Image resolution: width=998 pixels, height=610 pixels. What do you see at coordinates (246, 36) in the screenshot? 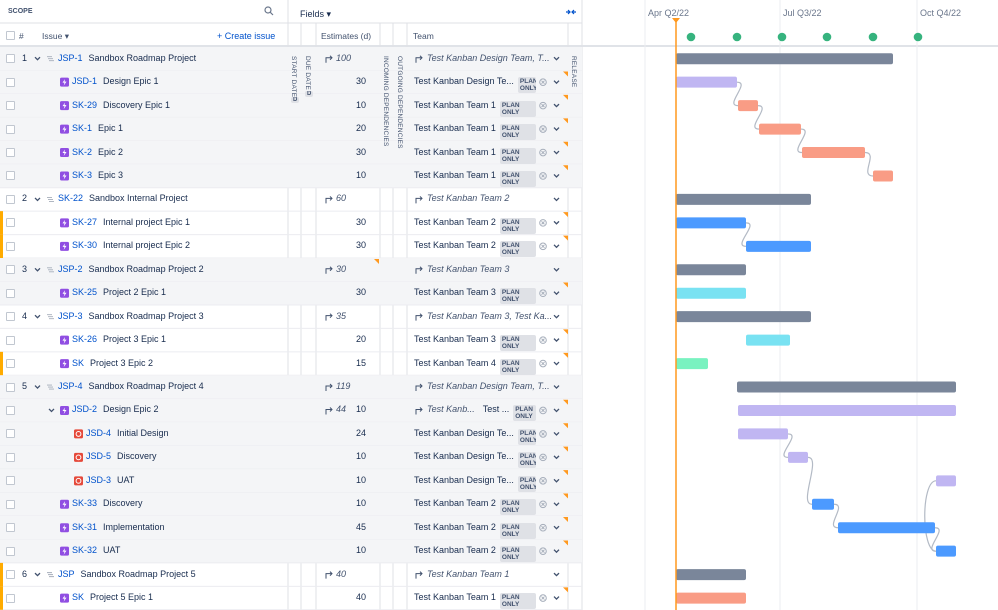
I see `create-issue-button: + Create issue` at bounding box center [246, 36].